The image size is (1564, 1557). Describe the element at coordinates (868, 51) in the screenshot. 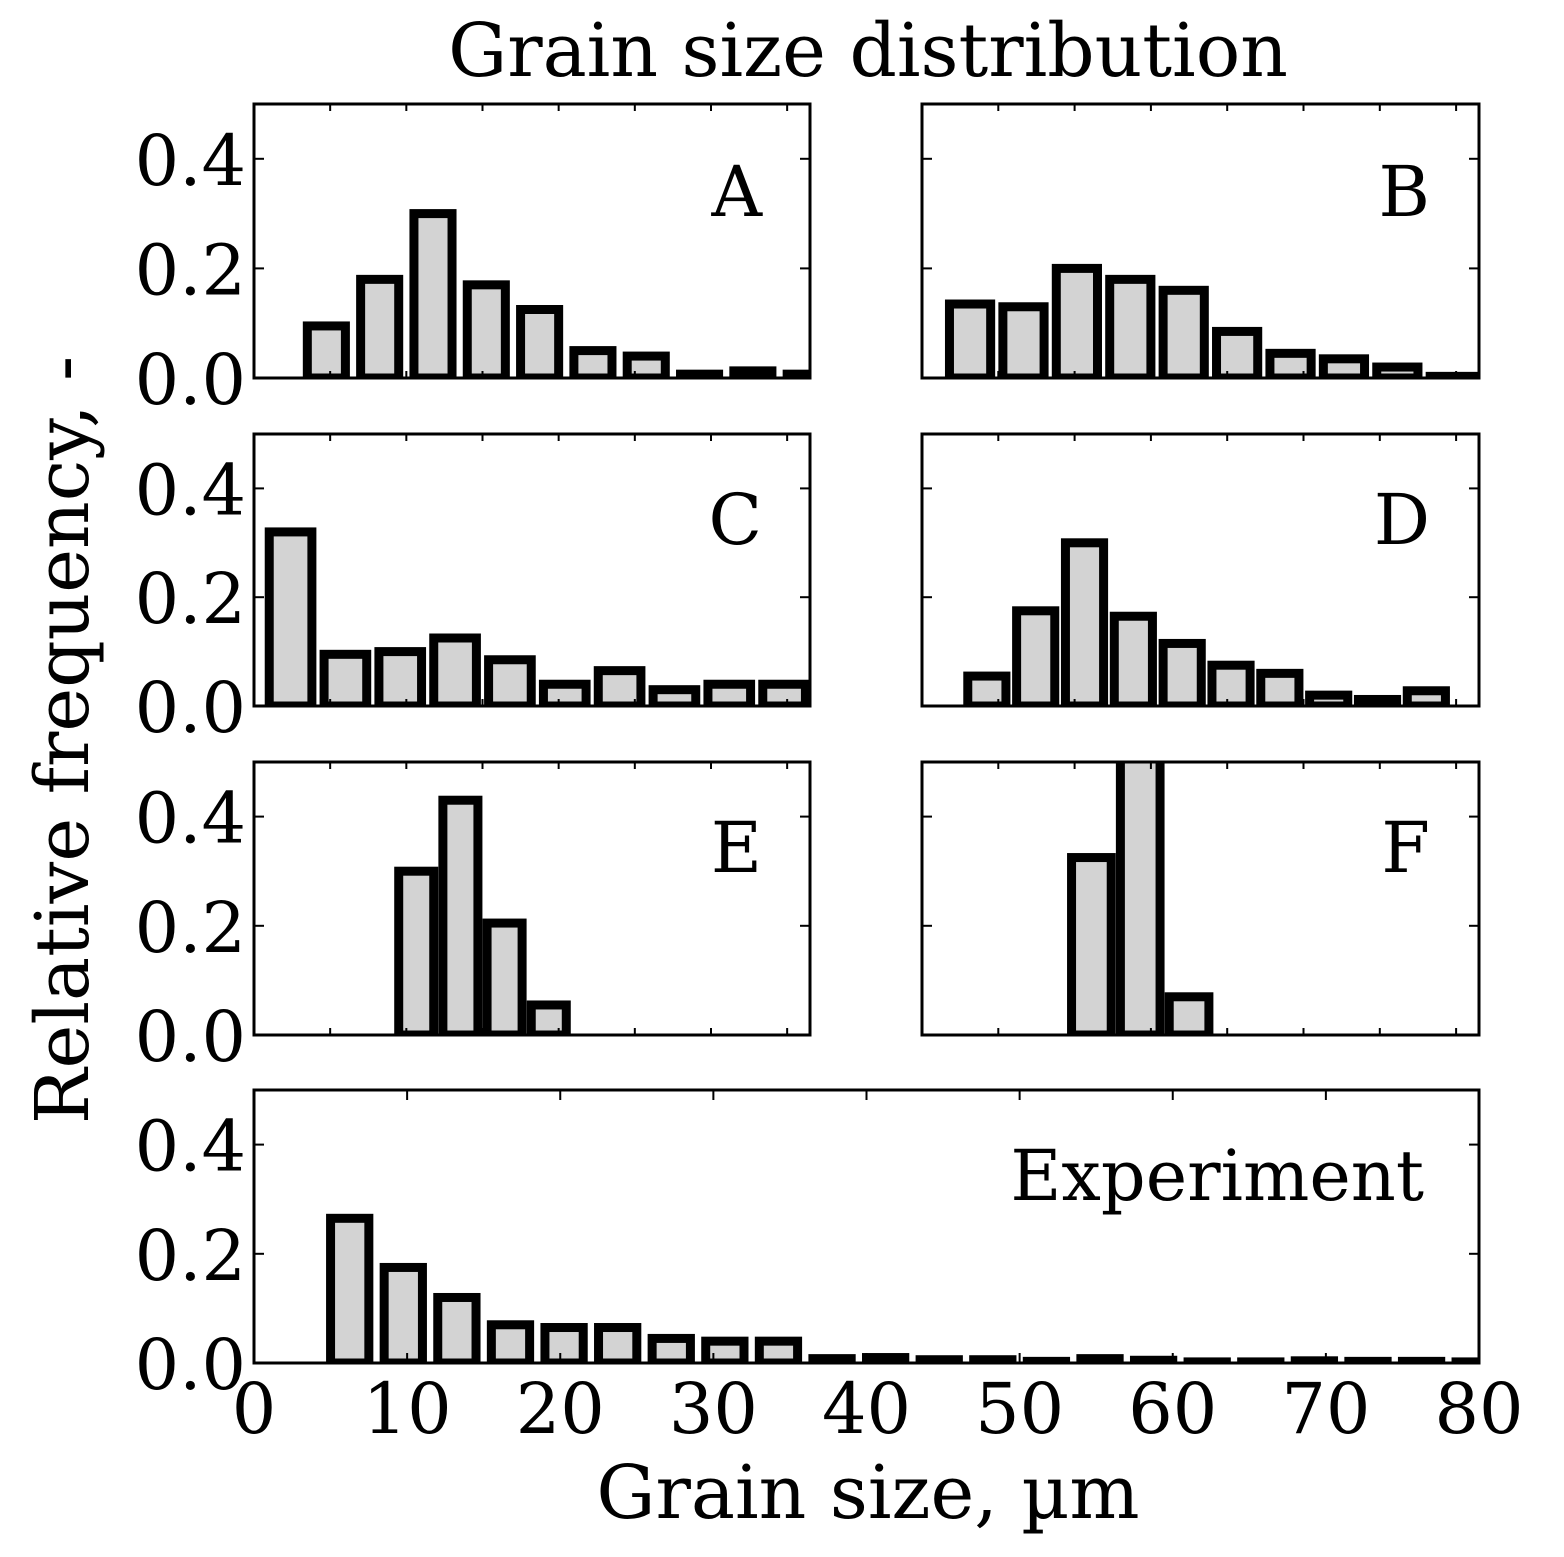

I see `figure-title: Grain size distribution` at that location.